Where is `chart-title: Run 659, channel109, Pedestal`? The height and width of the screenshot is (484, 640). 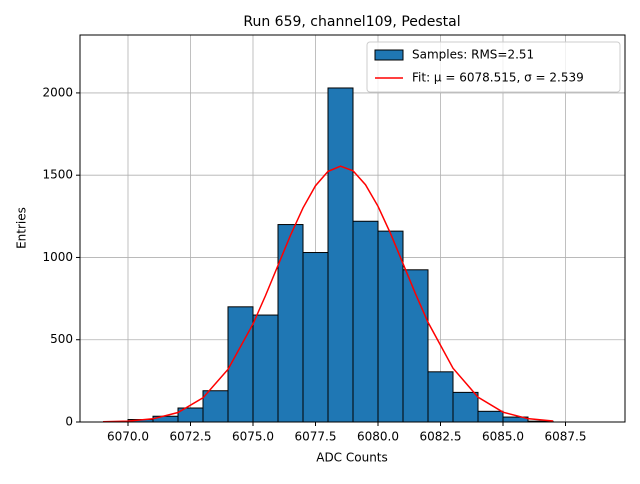 chart-title: Run 659, channel109, Pedestal is located at coordinates (351, 22).